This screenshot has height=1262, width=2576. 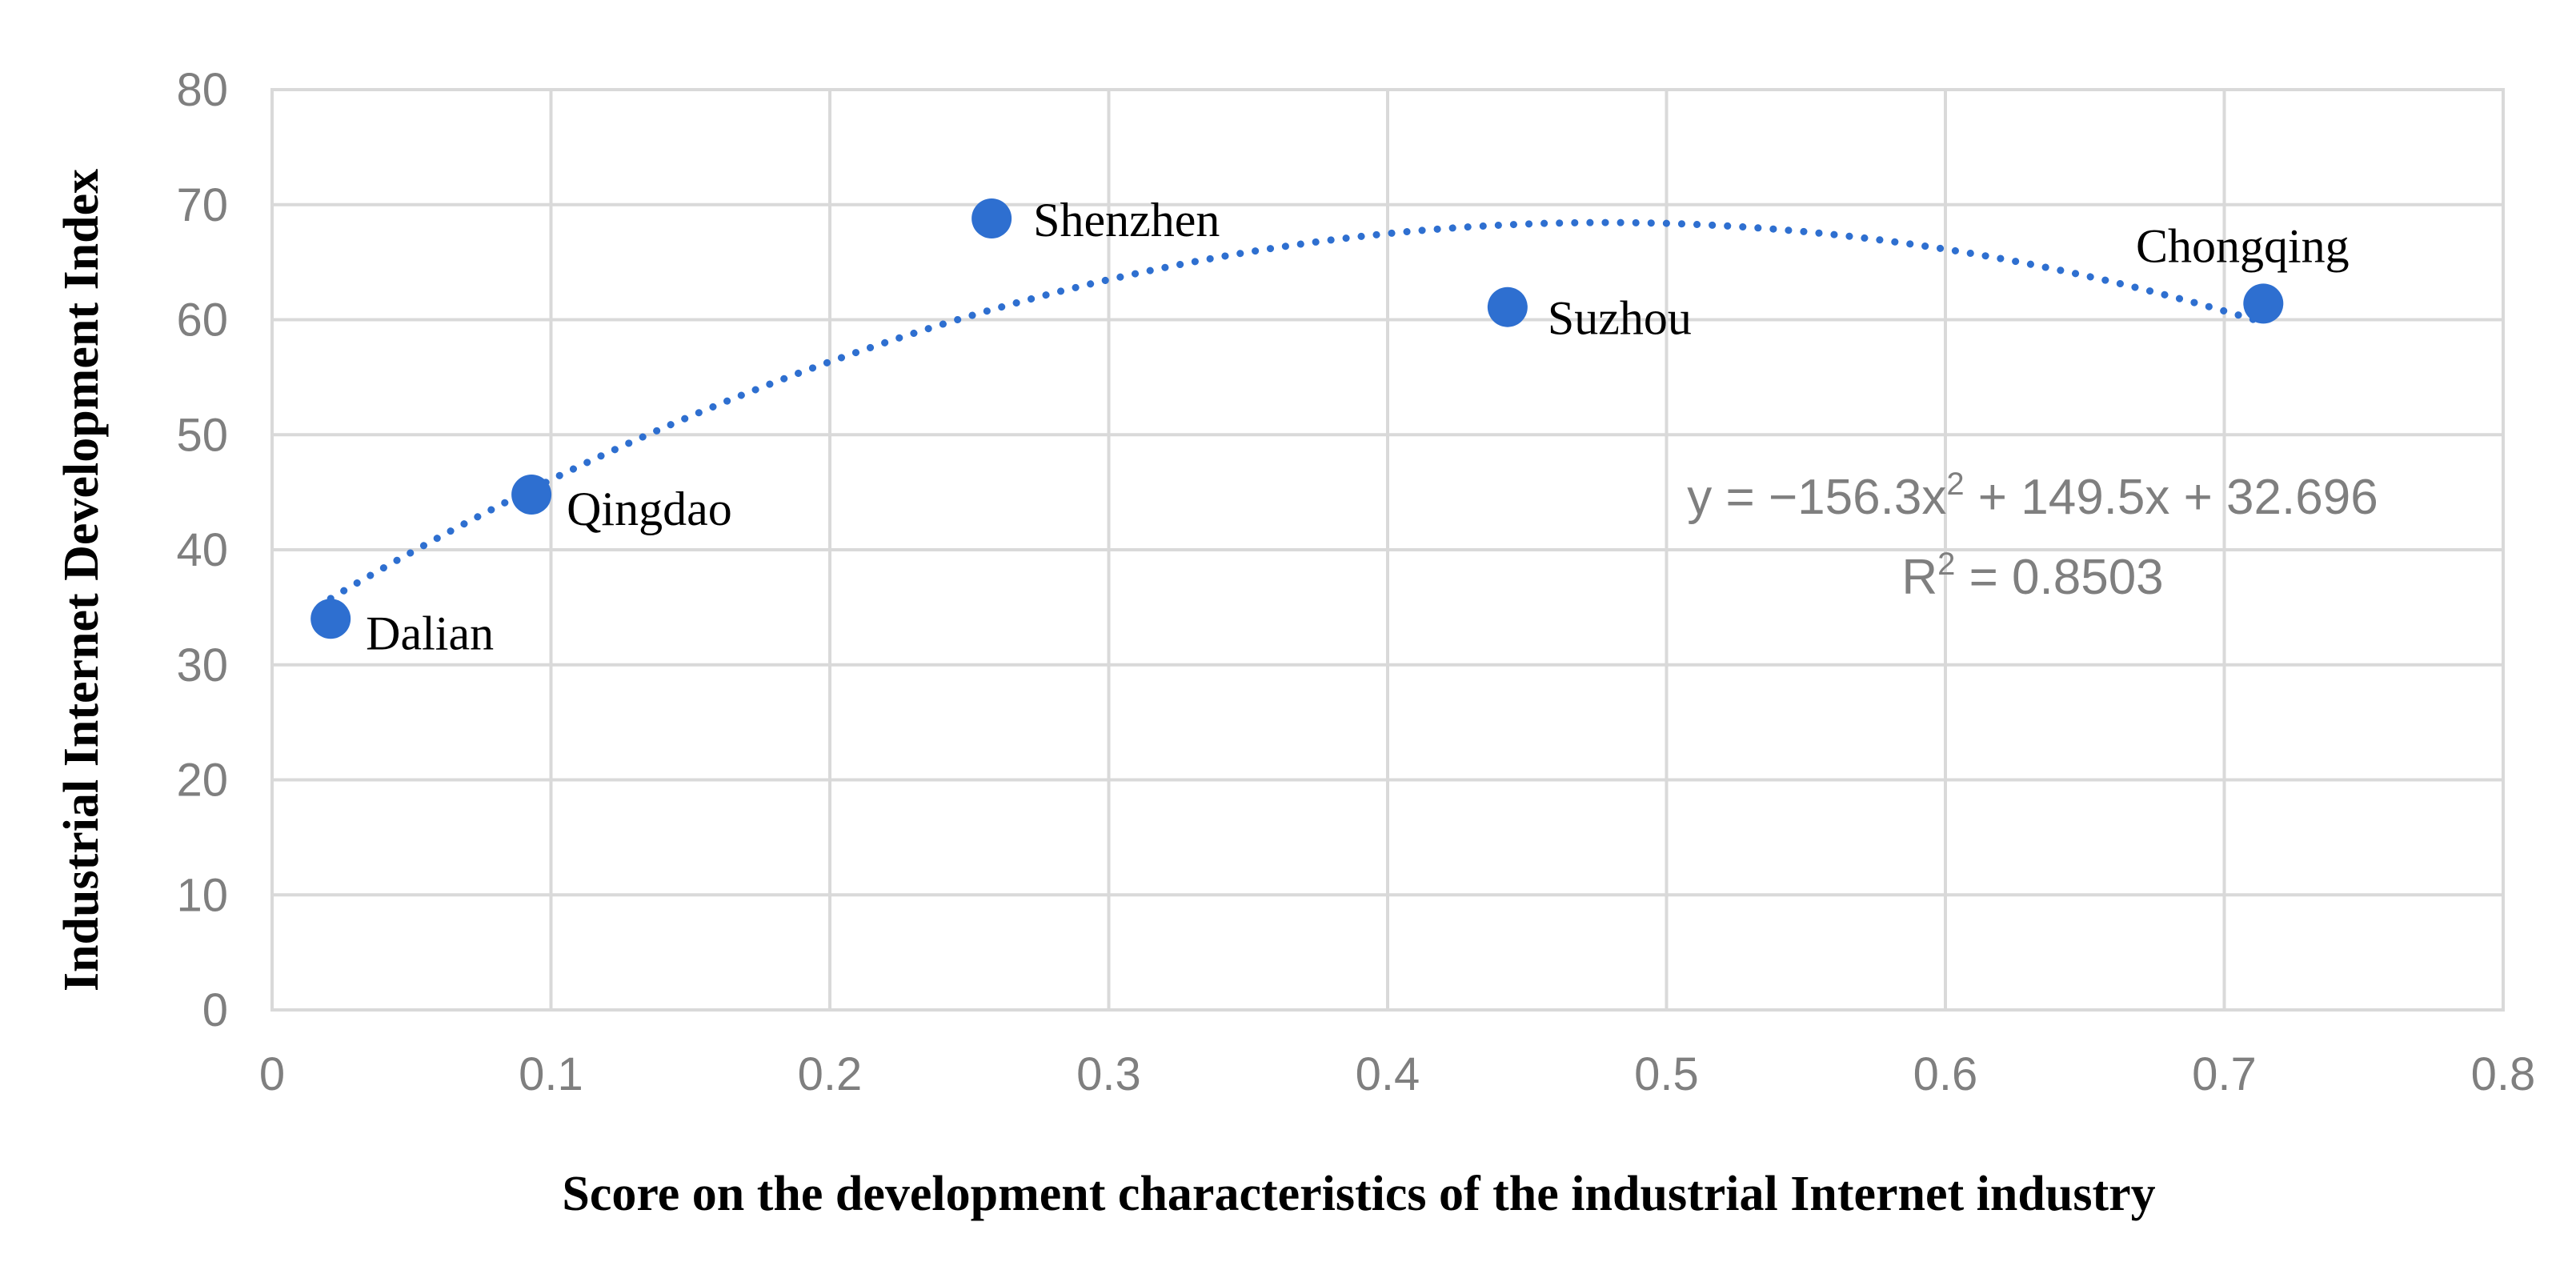 What do you see at coordinates (992, 218) in the screenshot?
I see `data-point-shenzhen` at bounding box center [992, 218].